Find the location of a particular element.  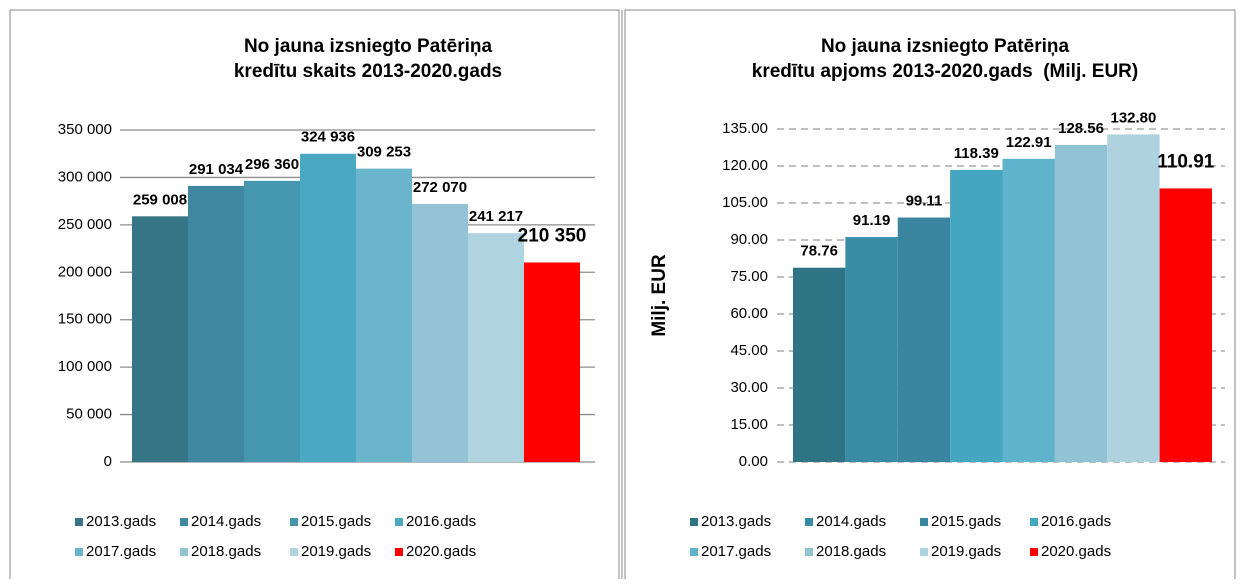

data-label: 122.91 is located at coordinates (1029, 142).